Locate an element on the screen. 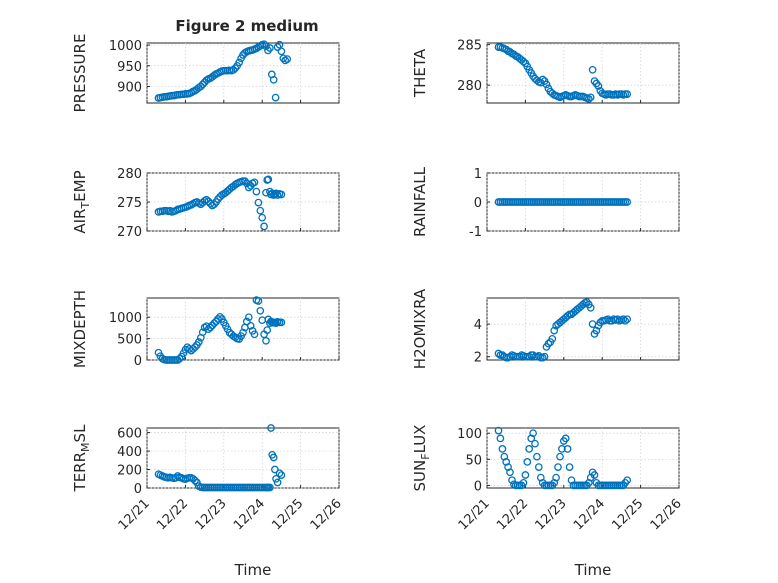 This screenshot has height=583, width=778. y-tick-label: 100 is located at coordinates (469, 434).